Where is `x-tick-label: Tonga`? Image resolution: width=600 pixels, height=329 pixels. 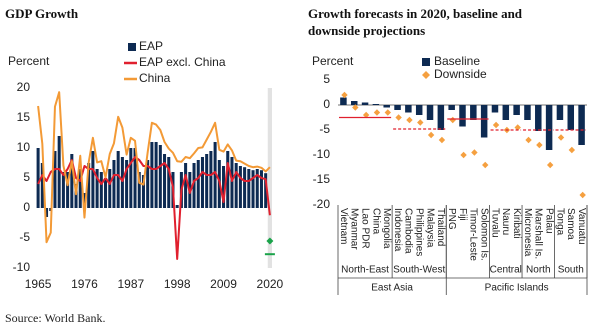
x-tick-label: Tonga is located at coordinates (559, 222).